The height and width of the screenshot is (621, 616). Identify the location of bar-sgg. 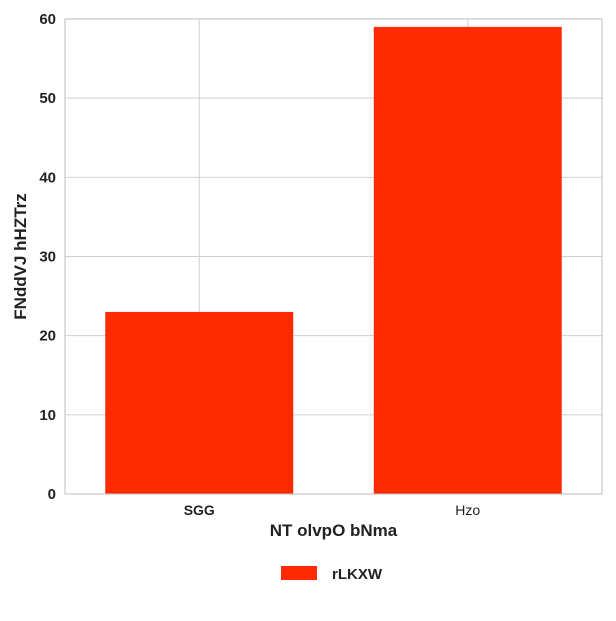
(199, 402).